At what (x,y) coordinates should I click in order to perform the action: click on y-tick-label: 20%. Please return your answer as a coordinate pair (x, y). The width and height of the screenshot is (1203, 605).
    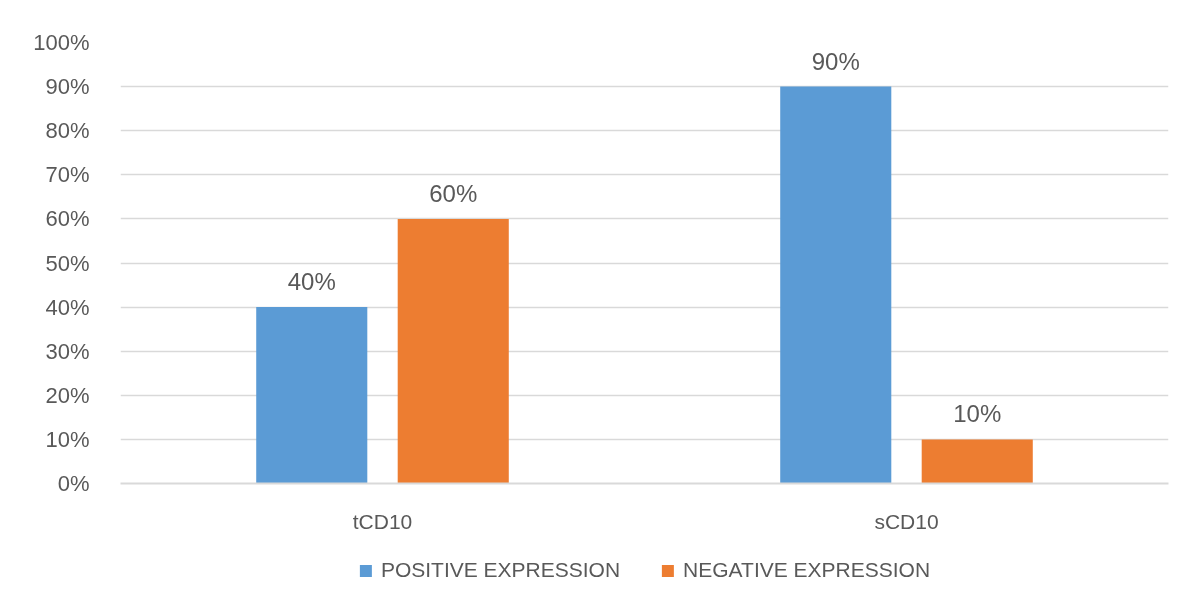
    Looking at the image, I should click on (67, 395).